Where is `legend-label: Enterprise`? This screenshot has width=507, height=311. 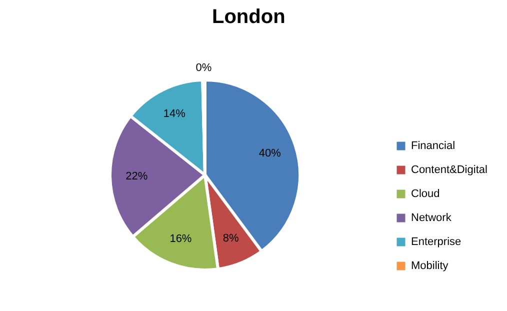 legend-label: Enterprise is located at coordinates (436, 242).